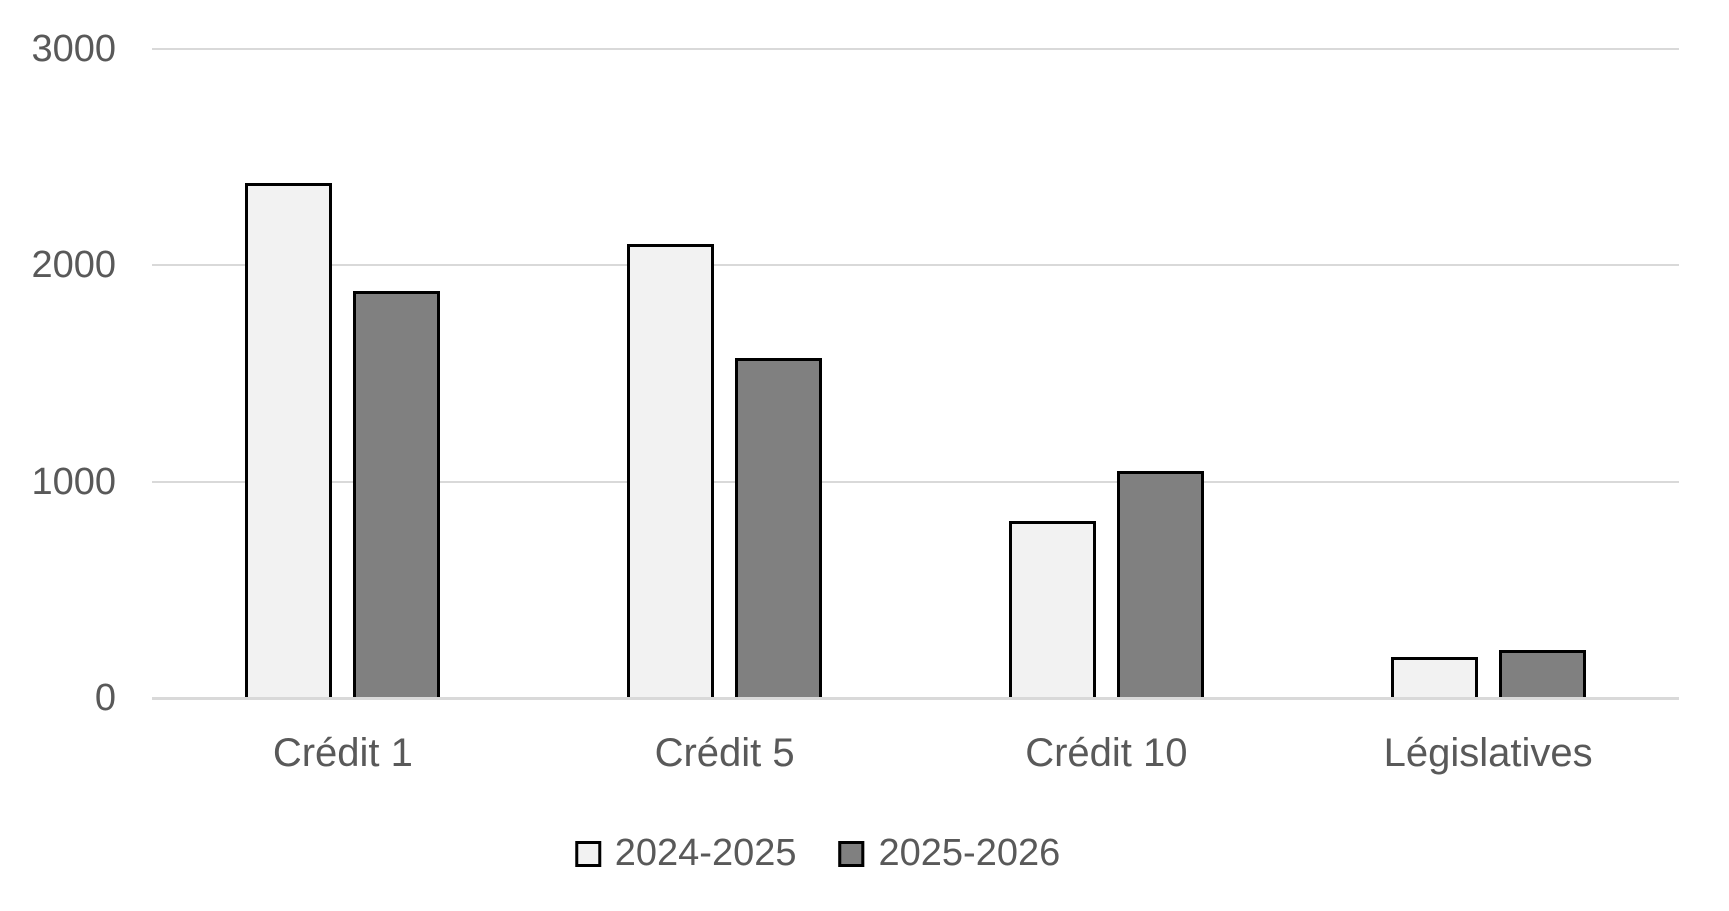  What do you see at coordinates (73, 481) in the screenshot?
I see `y-axis-tick-label: 1000` at bounding box center [73, 481].